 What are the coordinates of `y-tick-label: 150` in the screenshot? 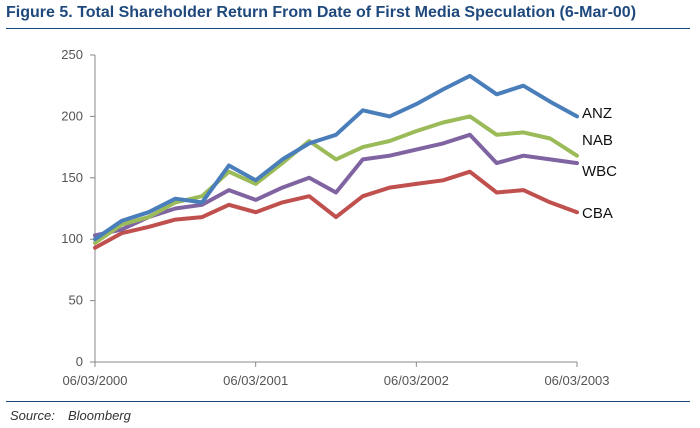 It's located at (72, 177).